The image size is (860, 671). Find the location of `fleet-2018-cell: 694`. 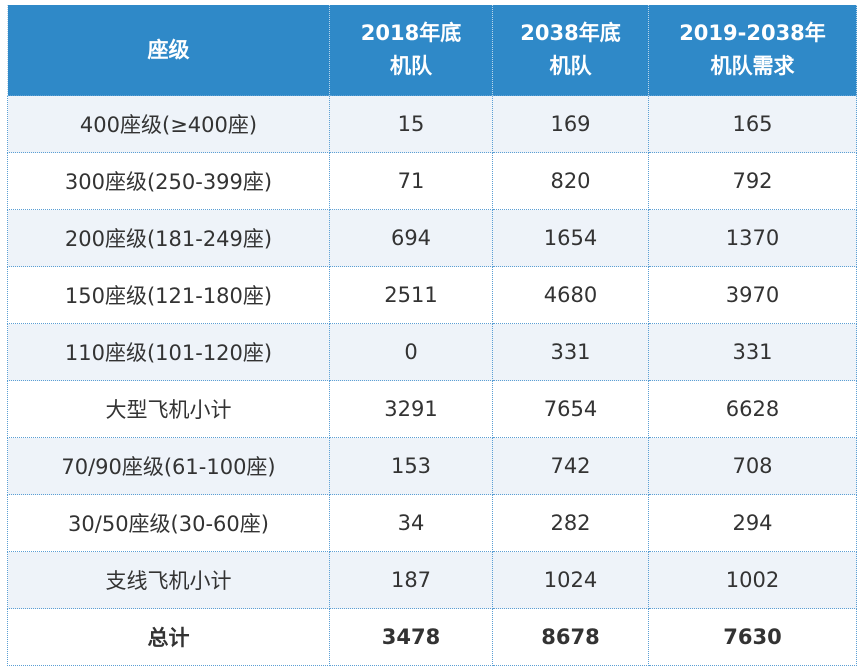

fleet-2018-cell: 694 is located at coordinates (411, 238).